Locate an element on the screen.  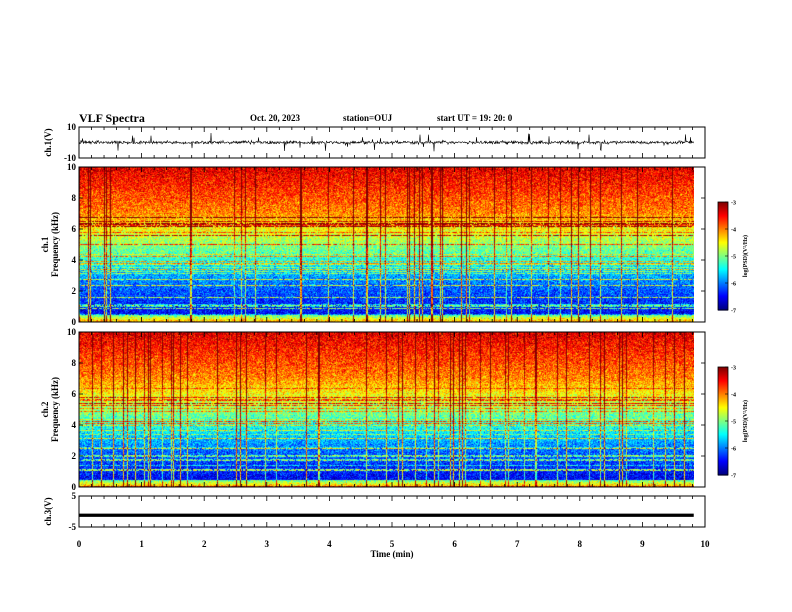
x-tick-label: 8 is located at coordinates (580, 544).